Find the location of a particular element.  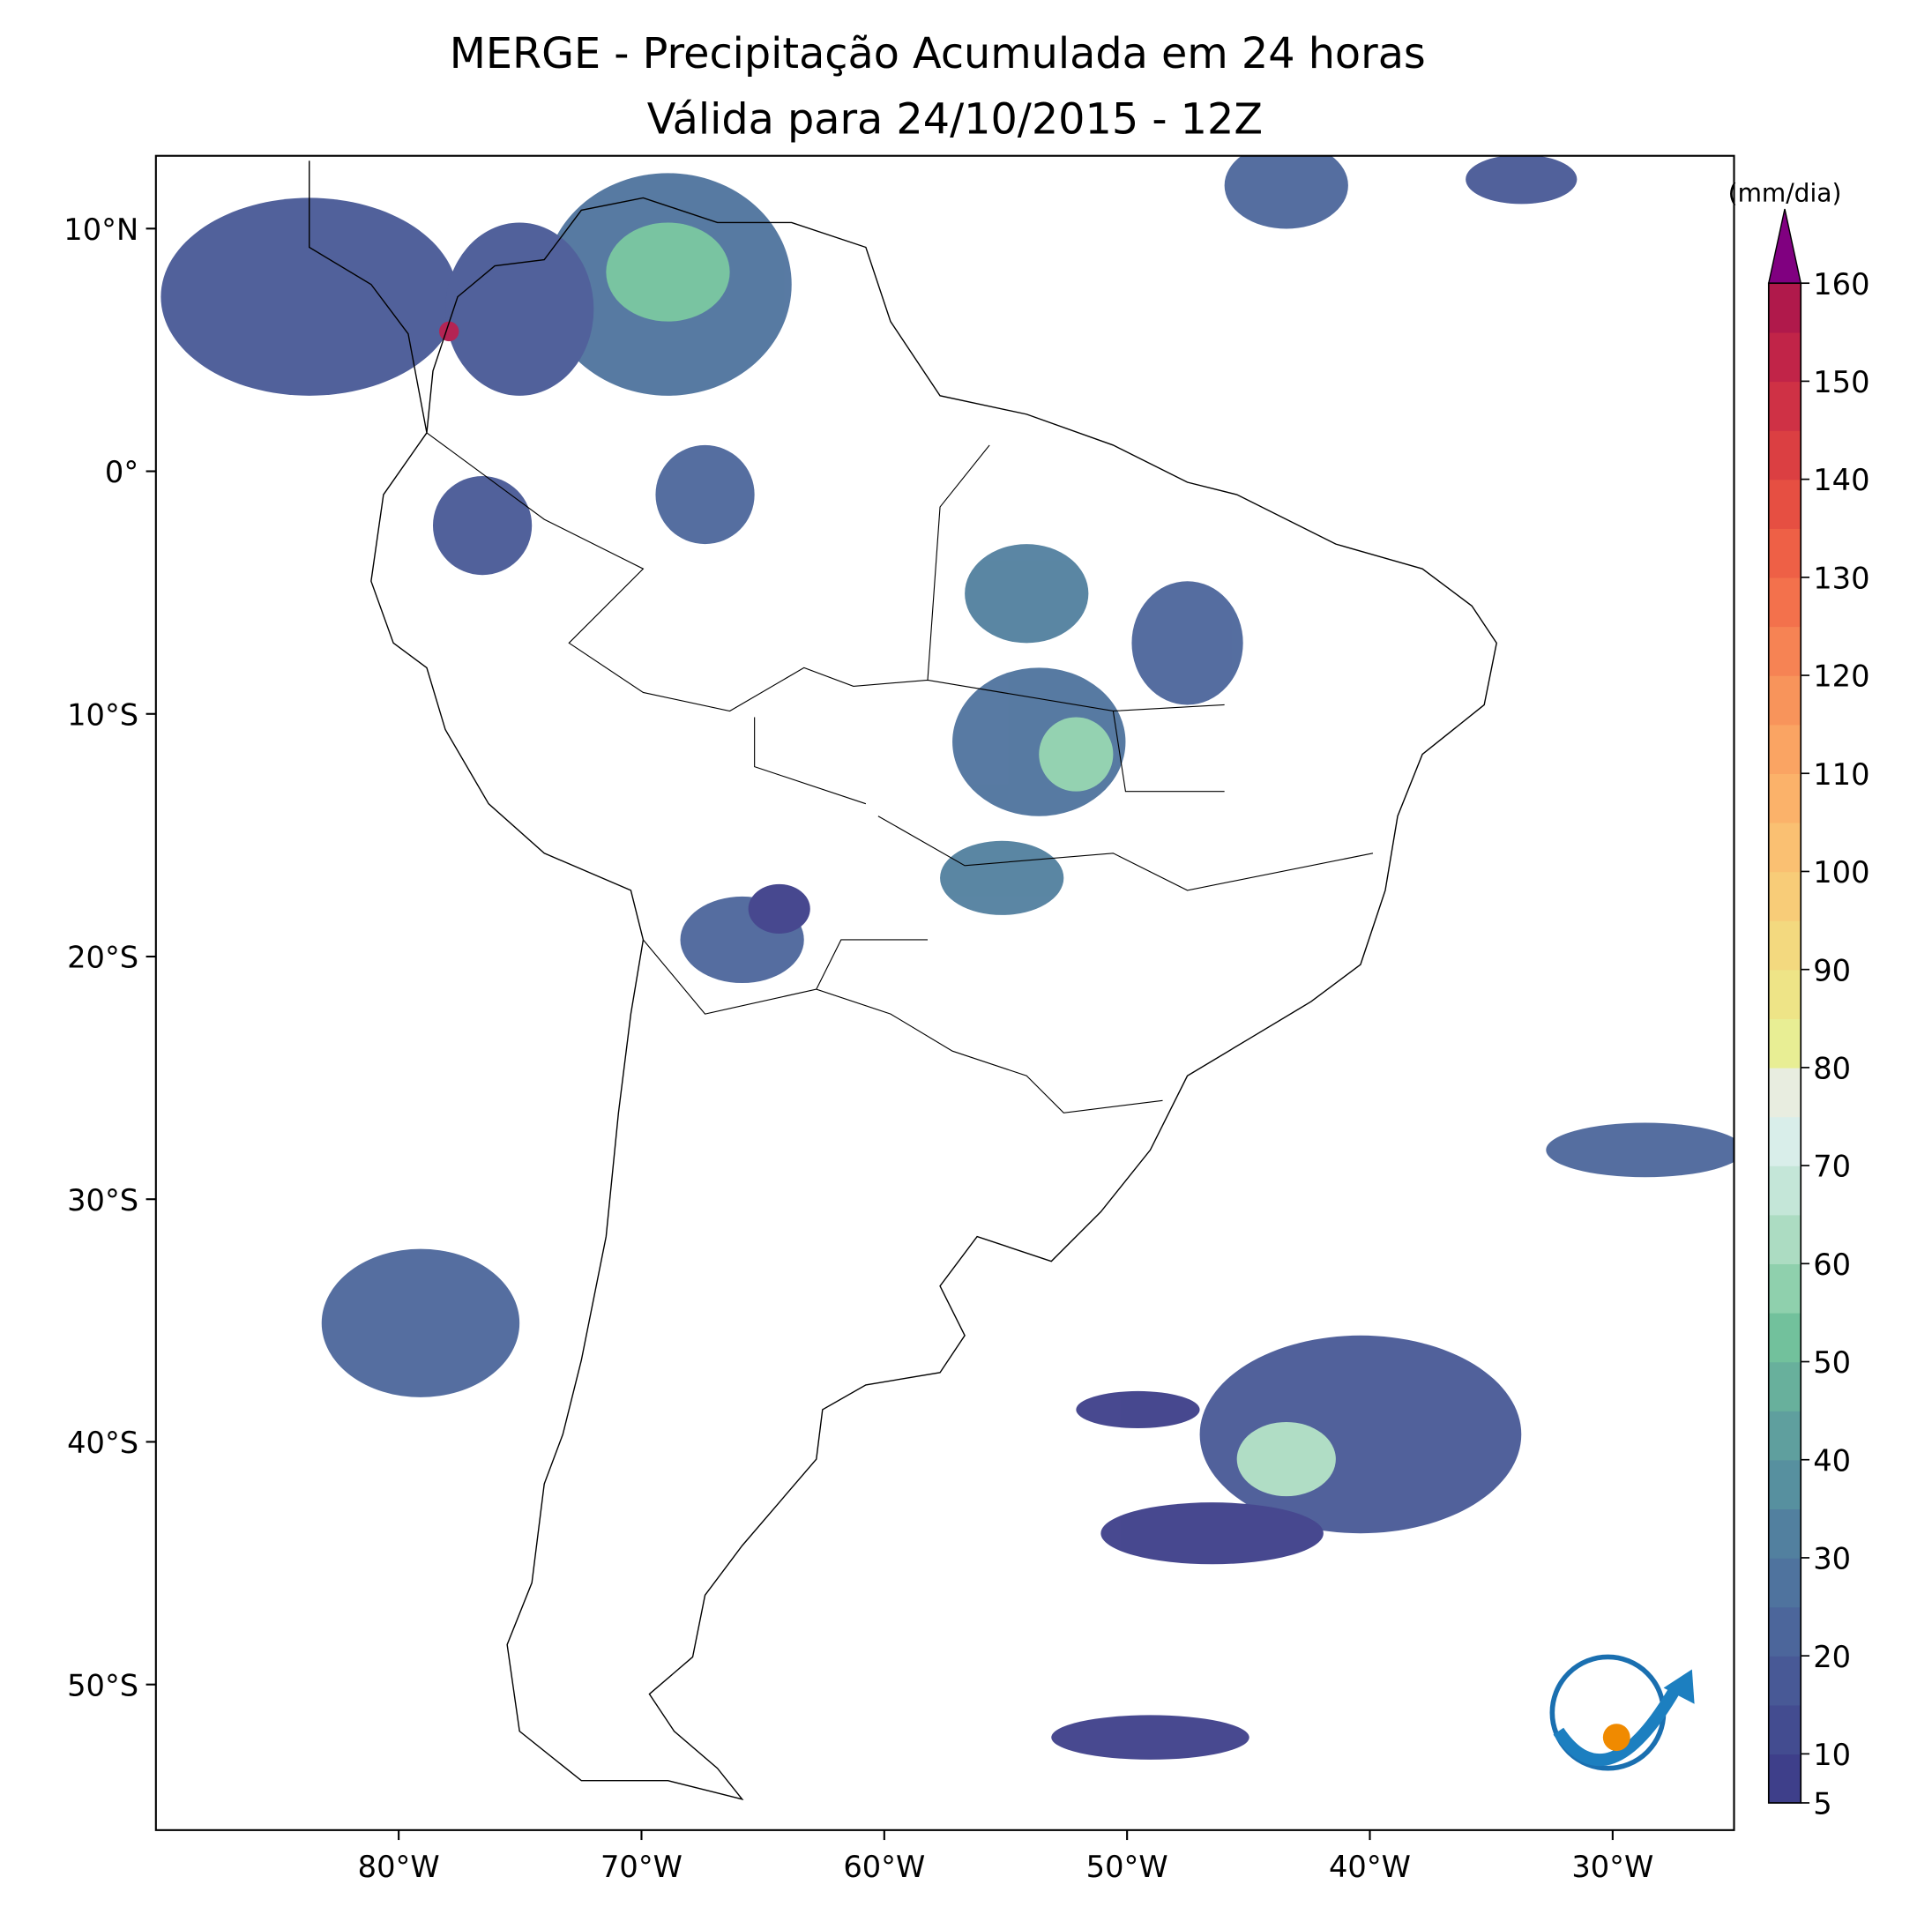

y-tick-label: 20°S is located at coordinates (102, 958).